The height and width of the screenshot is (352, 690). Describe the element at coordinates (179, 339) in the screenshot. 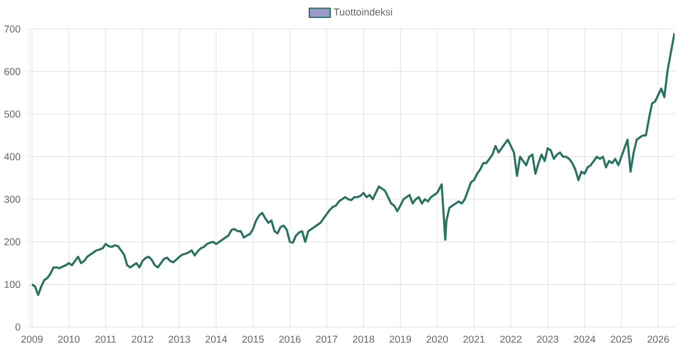

I see `x-tick-label: 2013` at that location.